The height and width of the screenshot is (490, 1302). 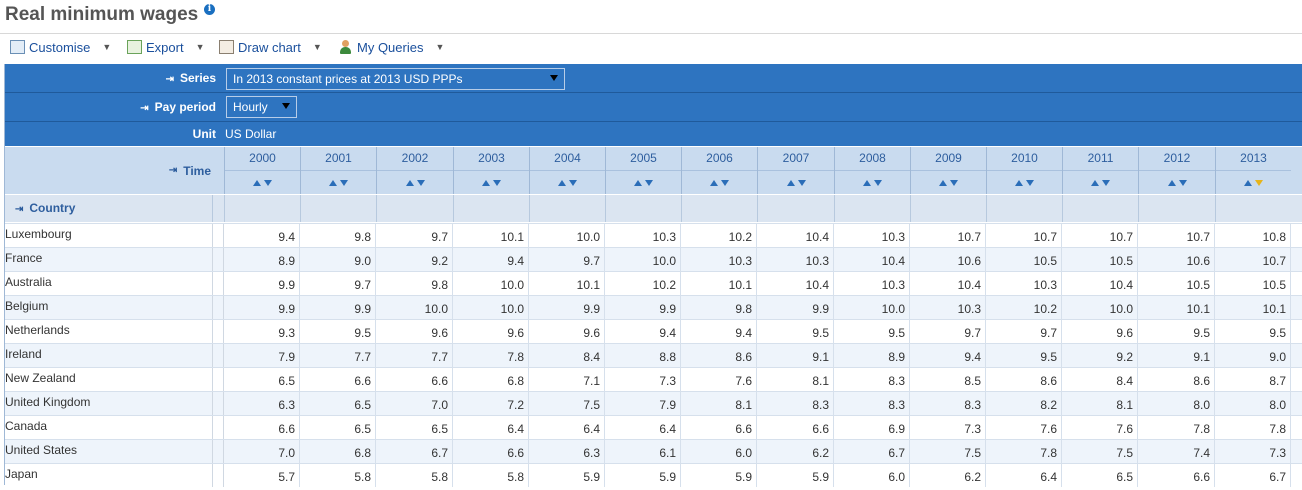 What do you see at coordinates (48, 402) in the screenshot?
I see `country-name: United Kingdom` at bounding box center [48, 402].